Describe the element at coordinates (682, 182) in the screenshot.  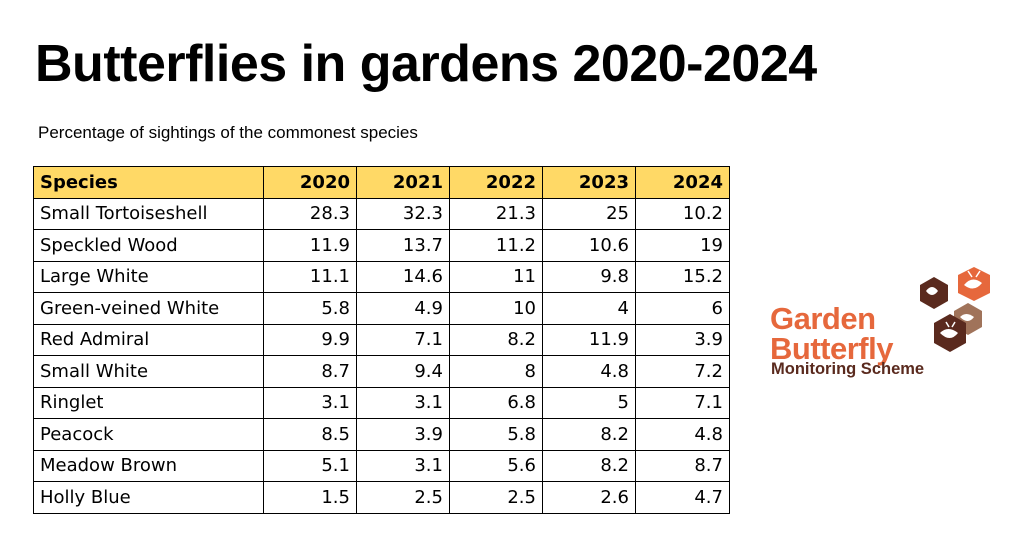
I see `header-cell: 2024` at that location.